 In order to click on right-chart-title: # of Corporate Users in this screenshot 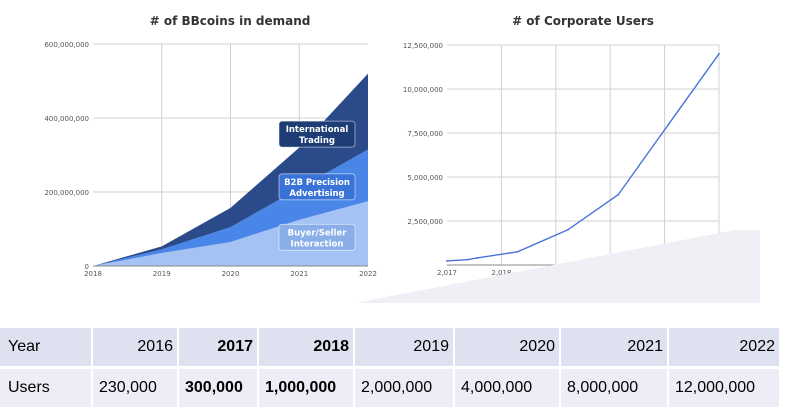, I will do `click(583, 21)`.